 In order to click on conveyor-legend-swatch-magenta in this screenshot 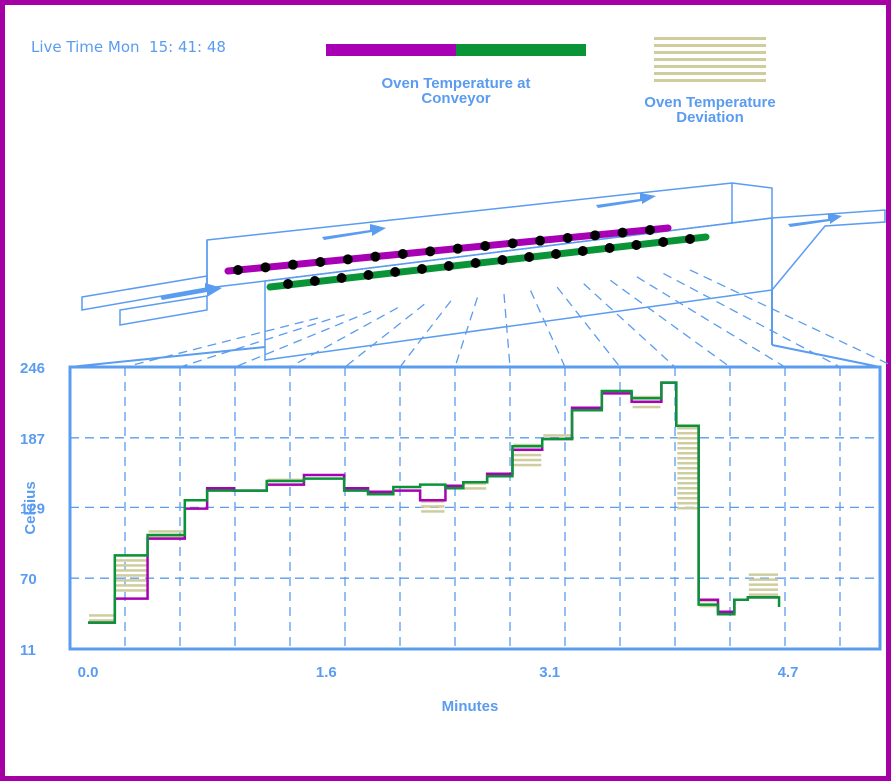, I will do `click(391, 50)`.